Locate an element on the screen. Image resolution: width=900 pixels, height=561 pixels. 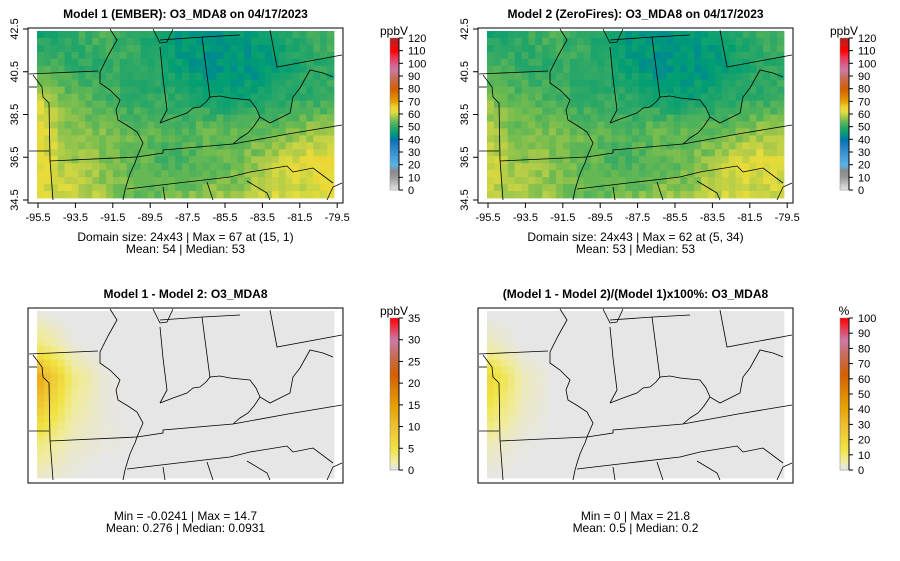
state-border-line is located at coordinates (708, 190).